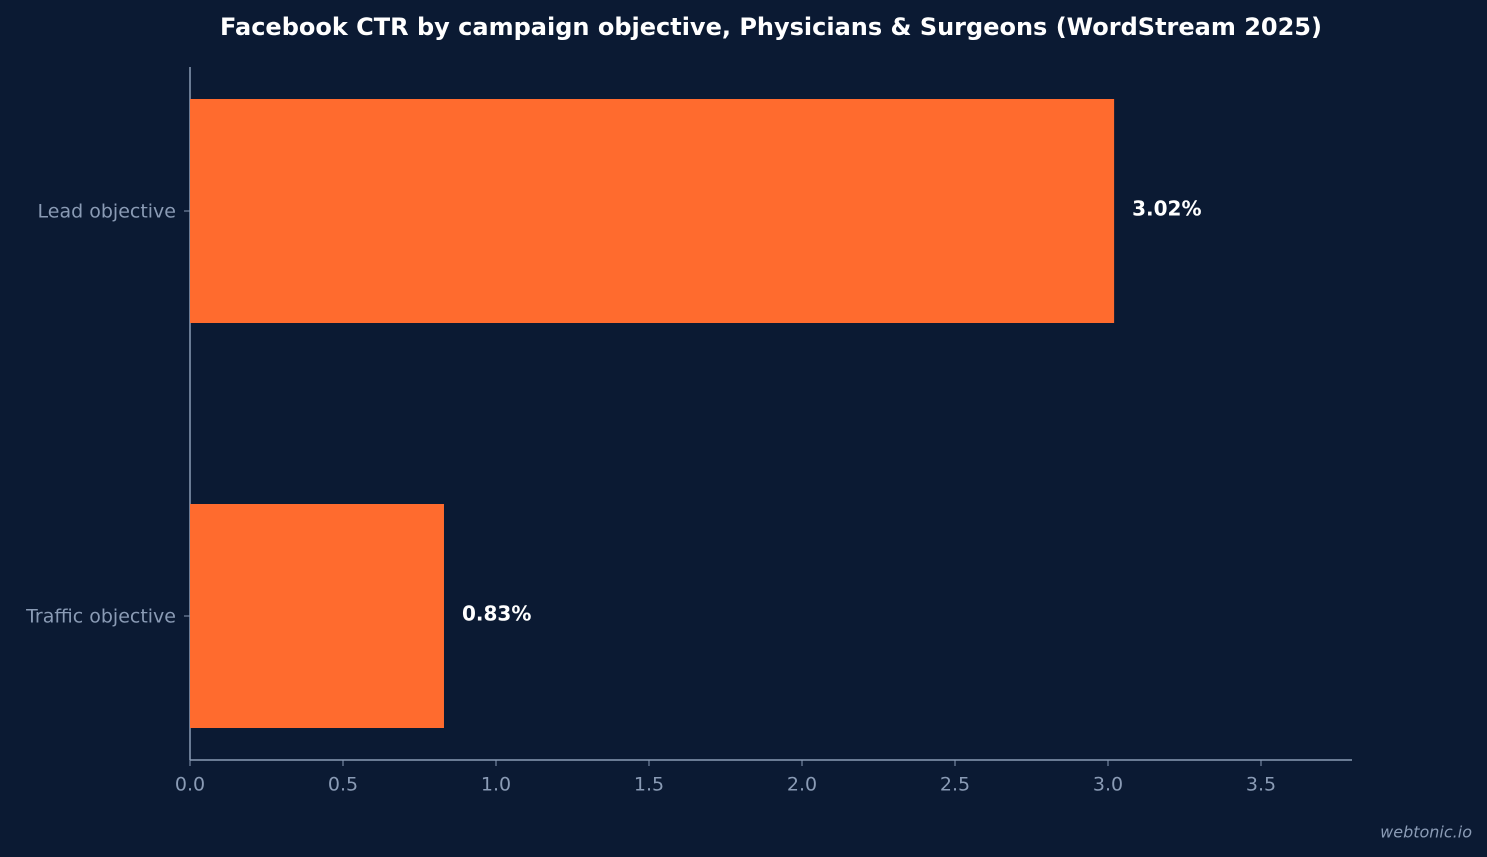 The width and height of the screenshot is (1487, 857). What do you see at coordinates (1166, 209) in the screenshot?
I see `value-label: 3.02%` at bounding box center [1166, 209].